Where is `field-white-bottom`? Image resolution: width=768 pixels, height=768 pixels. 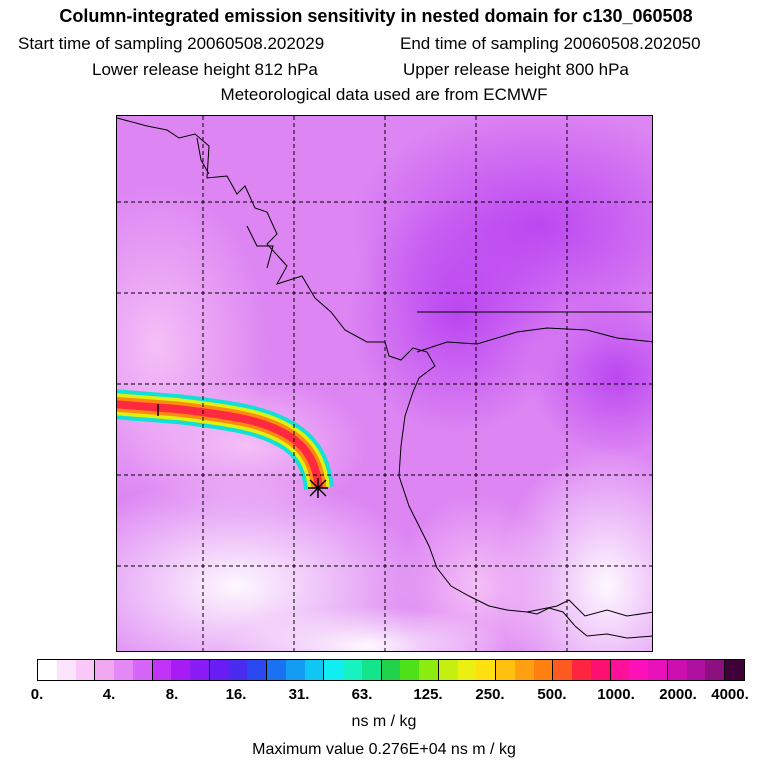
field-white-bottom is located at coordinates (367, 628).